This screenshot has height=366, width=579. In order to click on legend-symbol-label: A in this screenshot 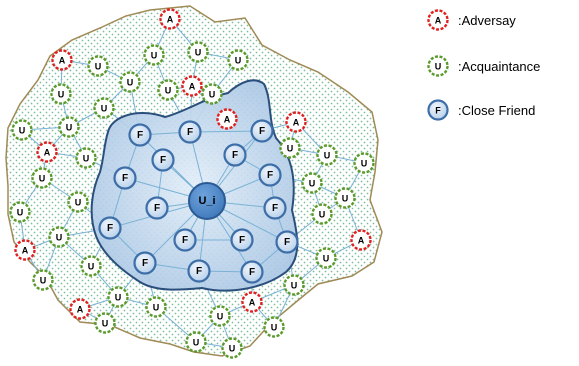, I will do `click(438, 21)`.